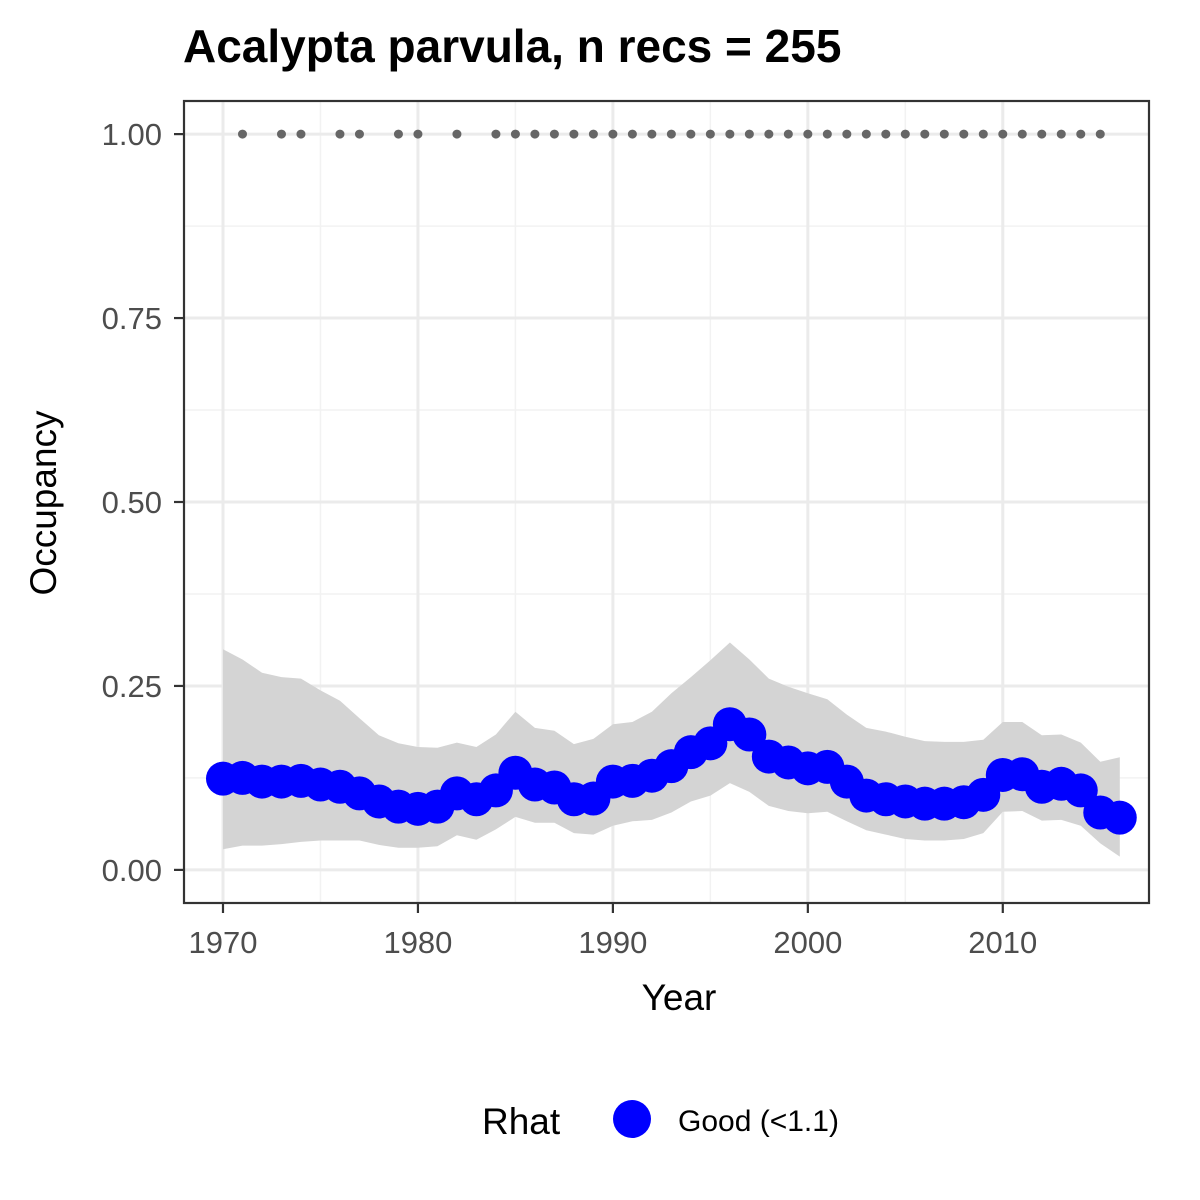 This screenshot has height=1200, width=1200. I want to click on x-tick-label: 1970, so click(223, 942).